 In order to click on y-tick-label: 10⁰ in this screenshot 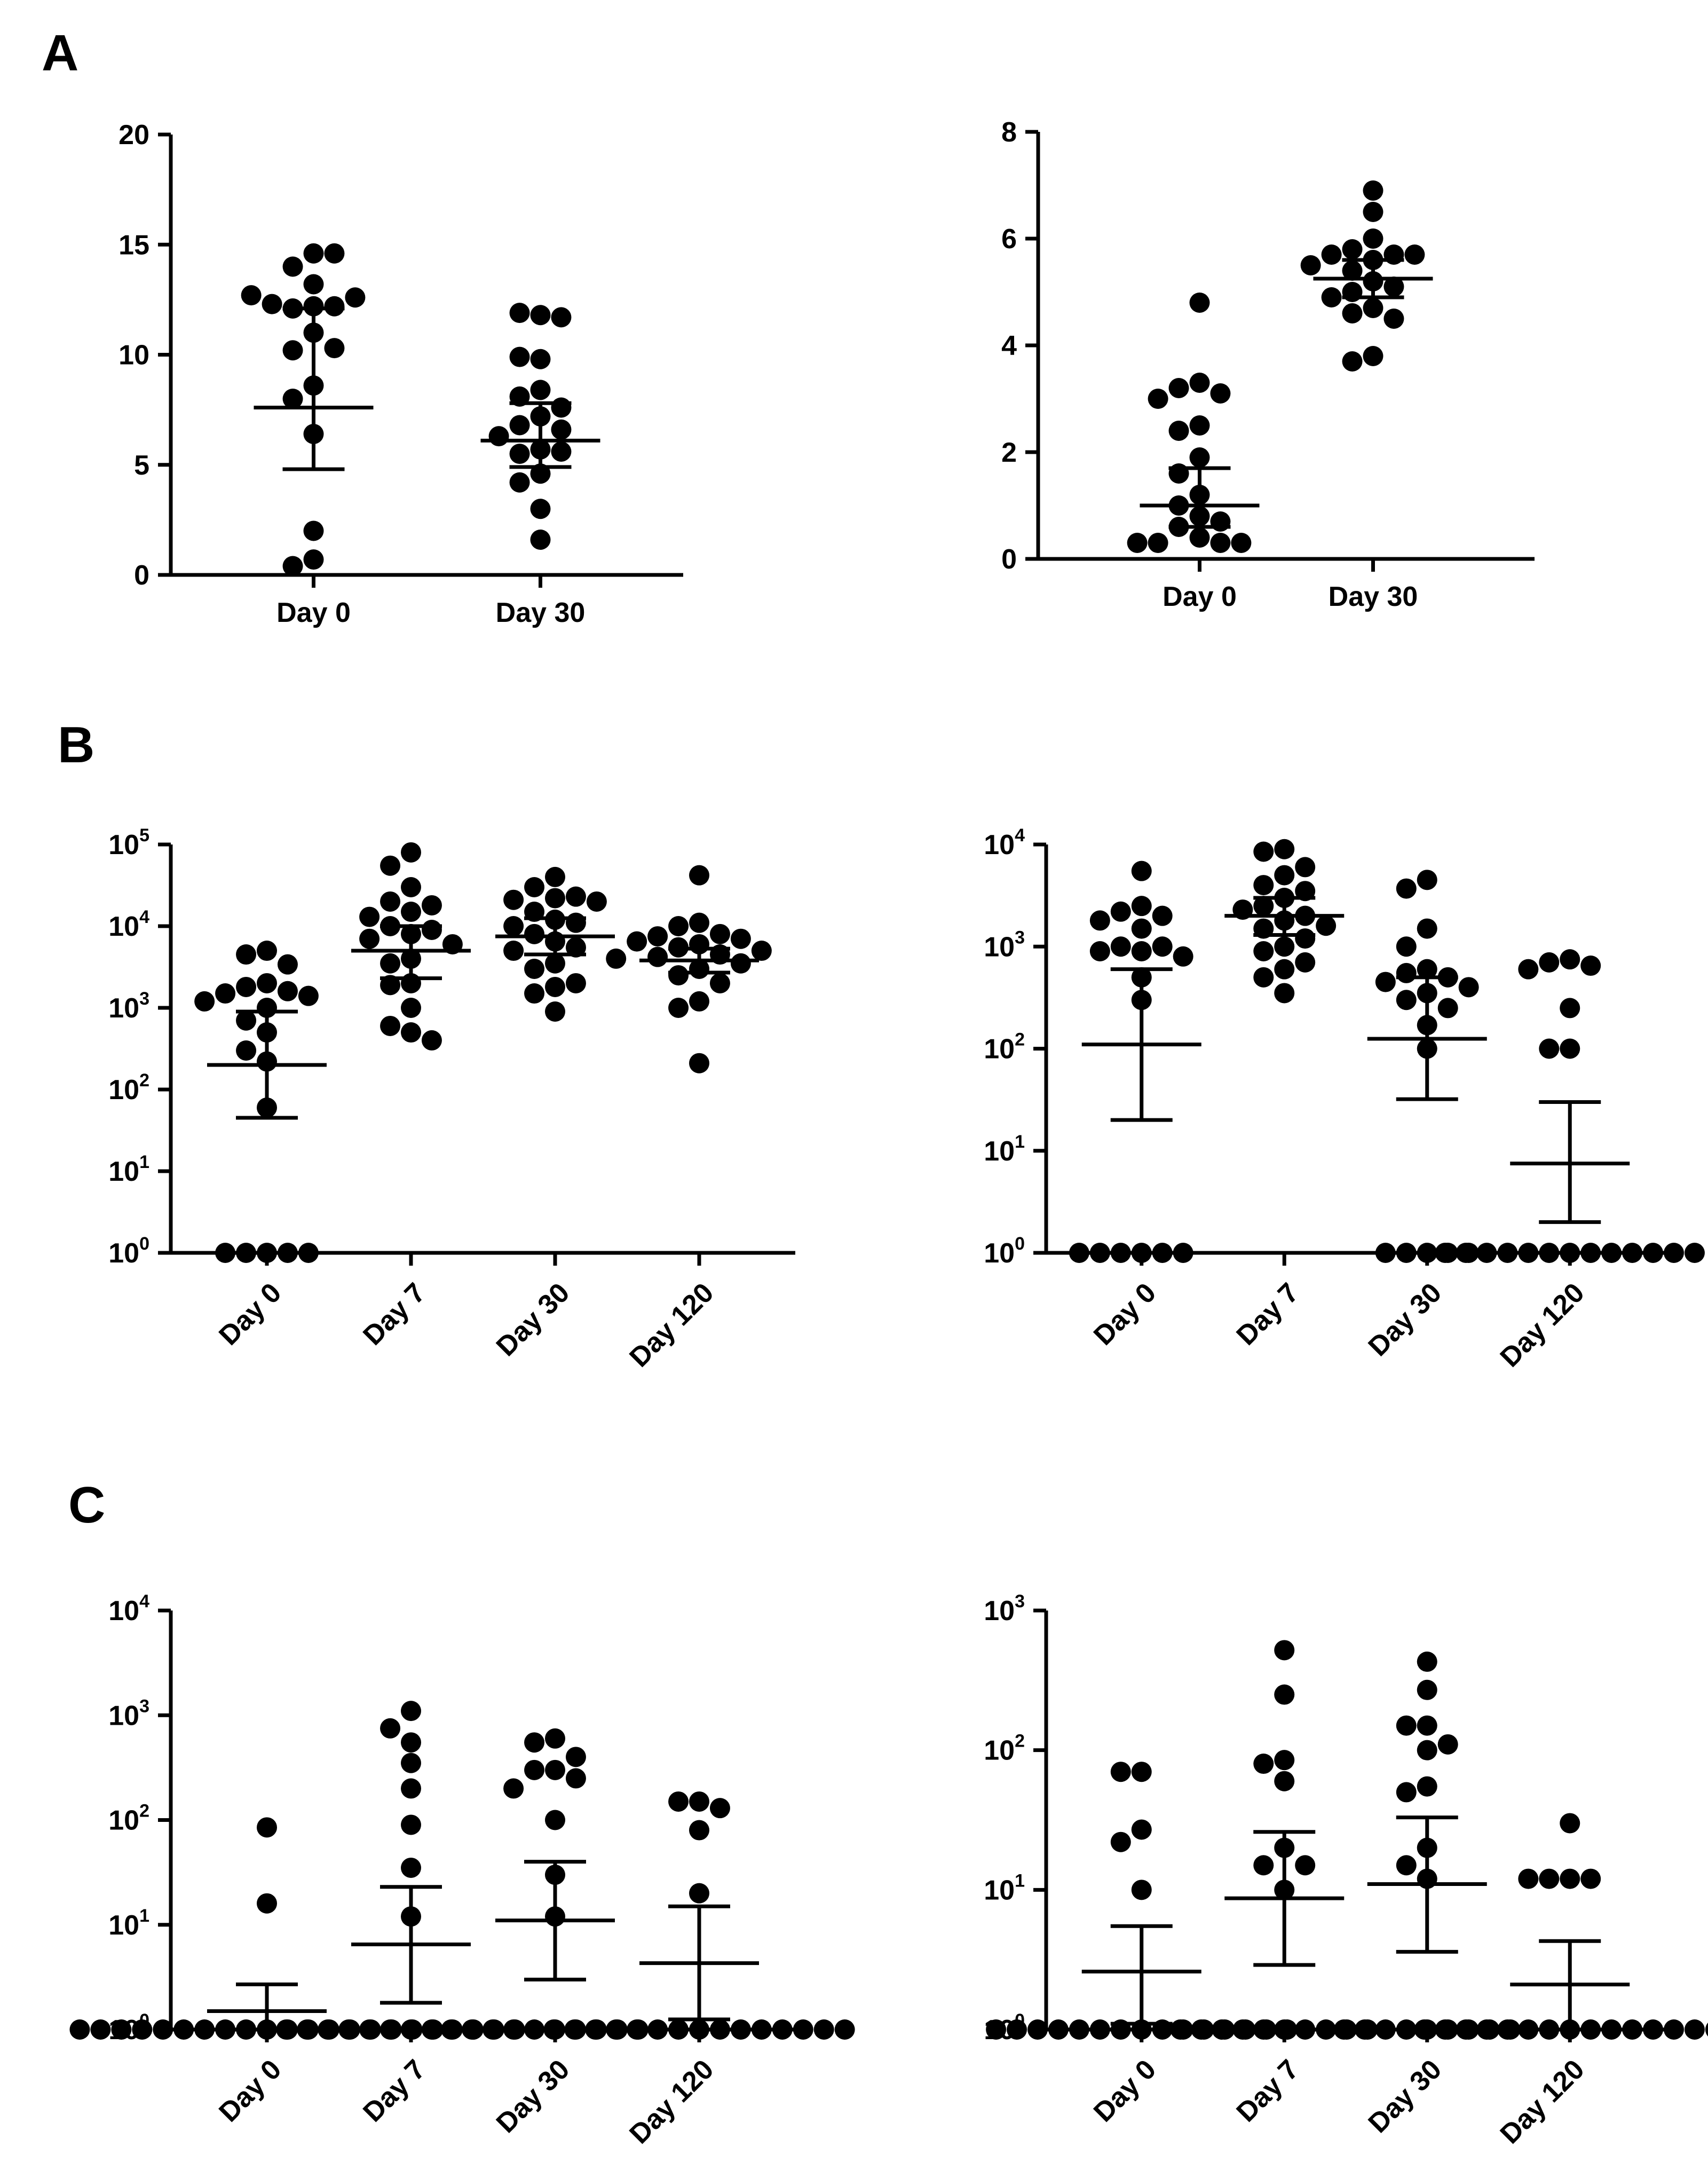, I will do `click(1004, 1251)`.